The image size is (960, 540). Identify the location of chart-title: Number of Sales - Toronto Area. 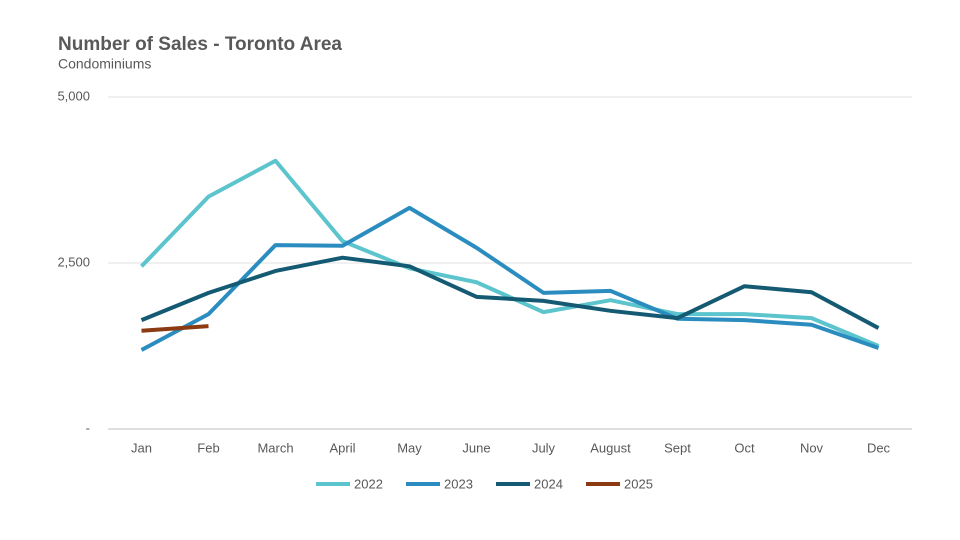
(200, 44).